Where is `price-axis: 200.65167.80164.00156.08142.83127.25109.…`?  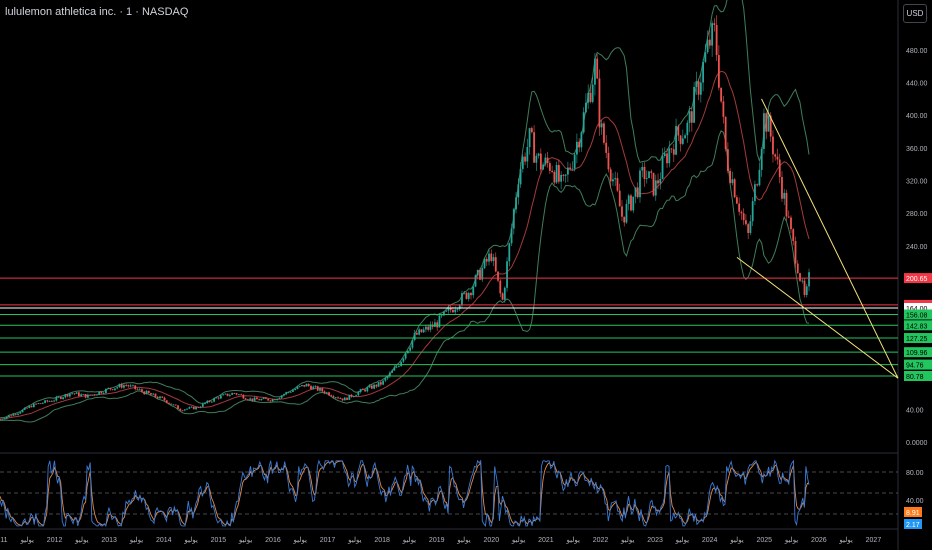 price-axis: 200.65167.80164.00156.08142.83127.25109.… is located at coordinates (918, 272).